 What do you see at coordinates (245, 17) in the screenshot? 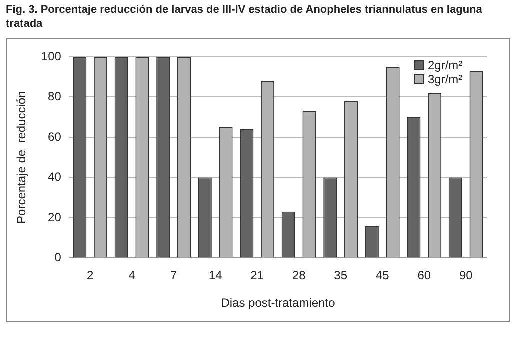
I see `chart-title: Fig. 3. Porcentaje reducción de larvas de III-IV estadio de Anopheles triannulatus en laguna tratada` at bounding box center [245, 17].